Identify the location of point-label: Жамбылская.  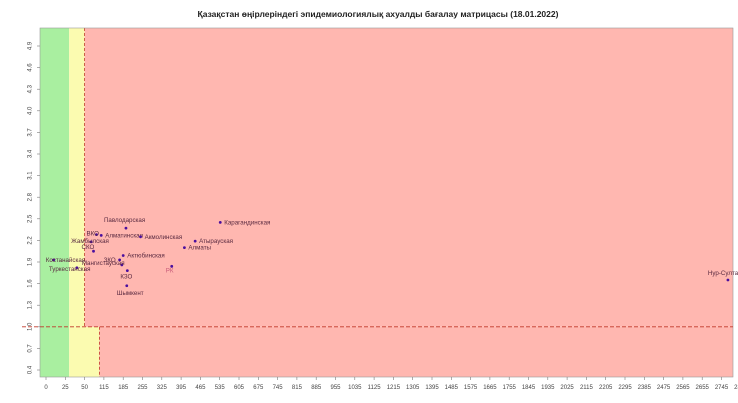
(90, 241).